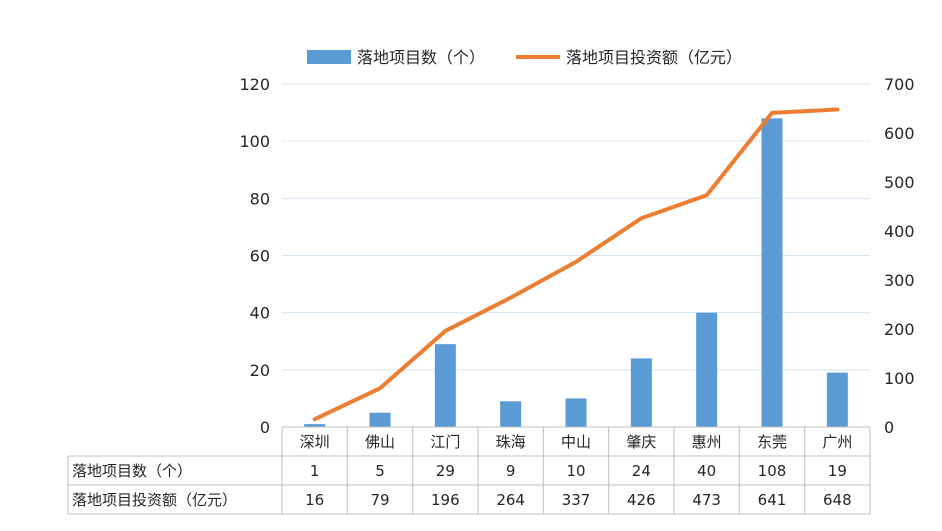 The height and width of the screenshot is (531, 942). Describe the element at coordinates (772, 471) in the screenshot. I see `table-cell: 108` at that location.